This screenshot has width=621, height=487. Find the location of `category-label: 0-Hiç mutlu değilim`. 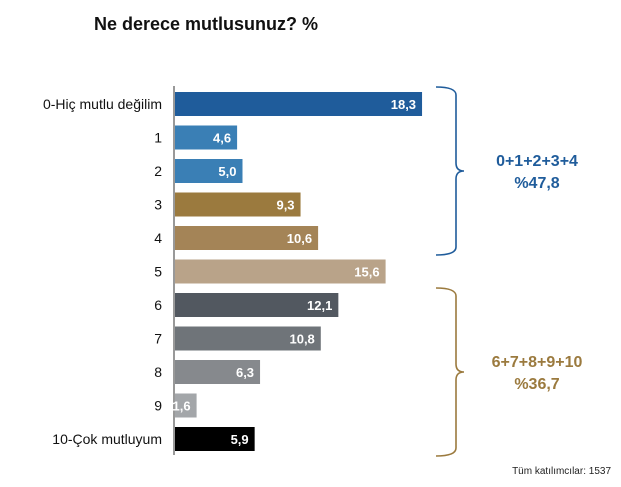

category-label: 0-Hiç mutlu değilim is located at coordinates (102, 104).